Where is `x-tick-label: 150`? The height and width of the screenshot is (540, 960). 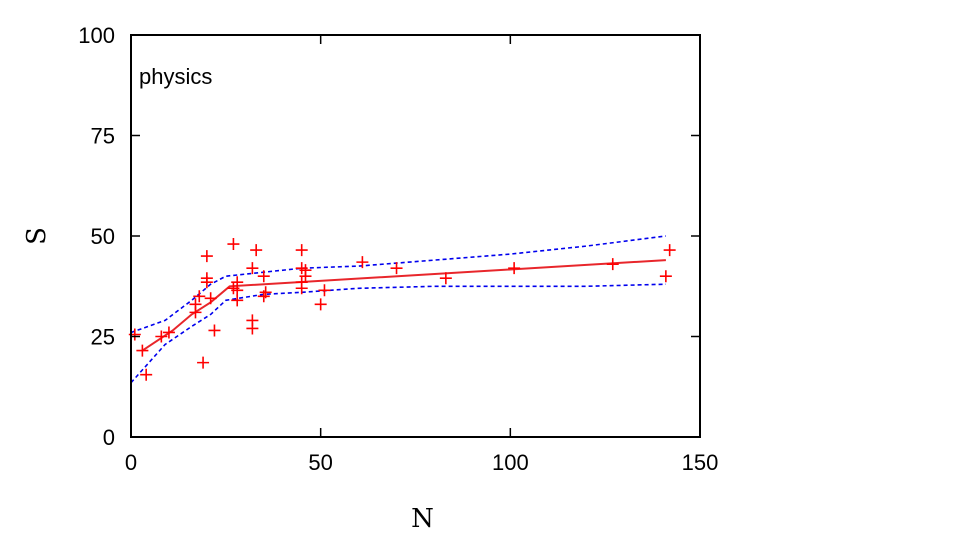 x-tick-label: 150 is located at coordinates (700, 462).